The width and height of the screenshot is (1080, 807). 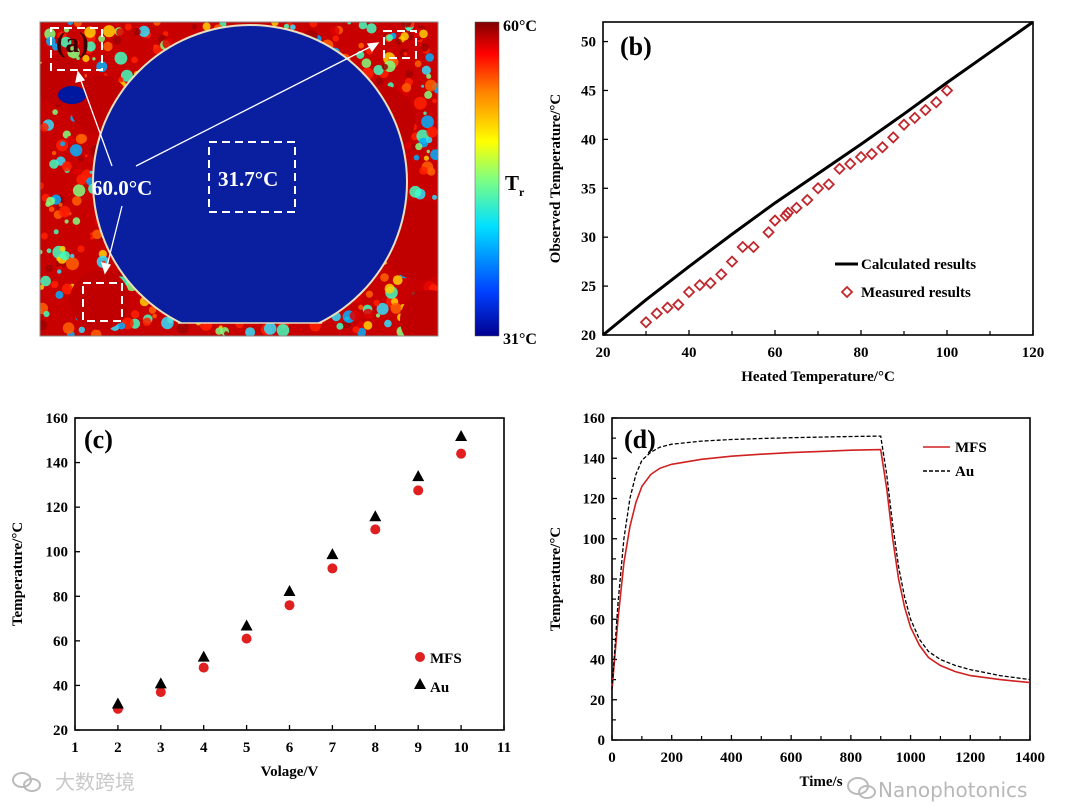 I want to click on y-tick-label: 35, so click(x=588, y=189).